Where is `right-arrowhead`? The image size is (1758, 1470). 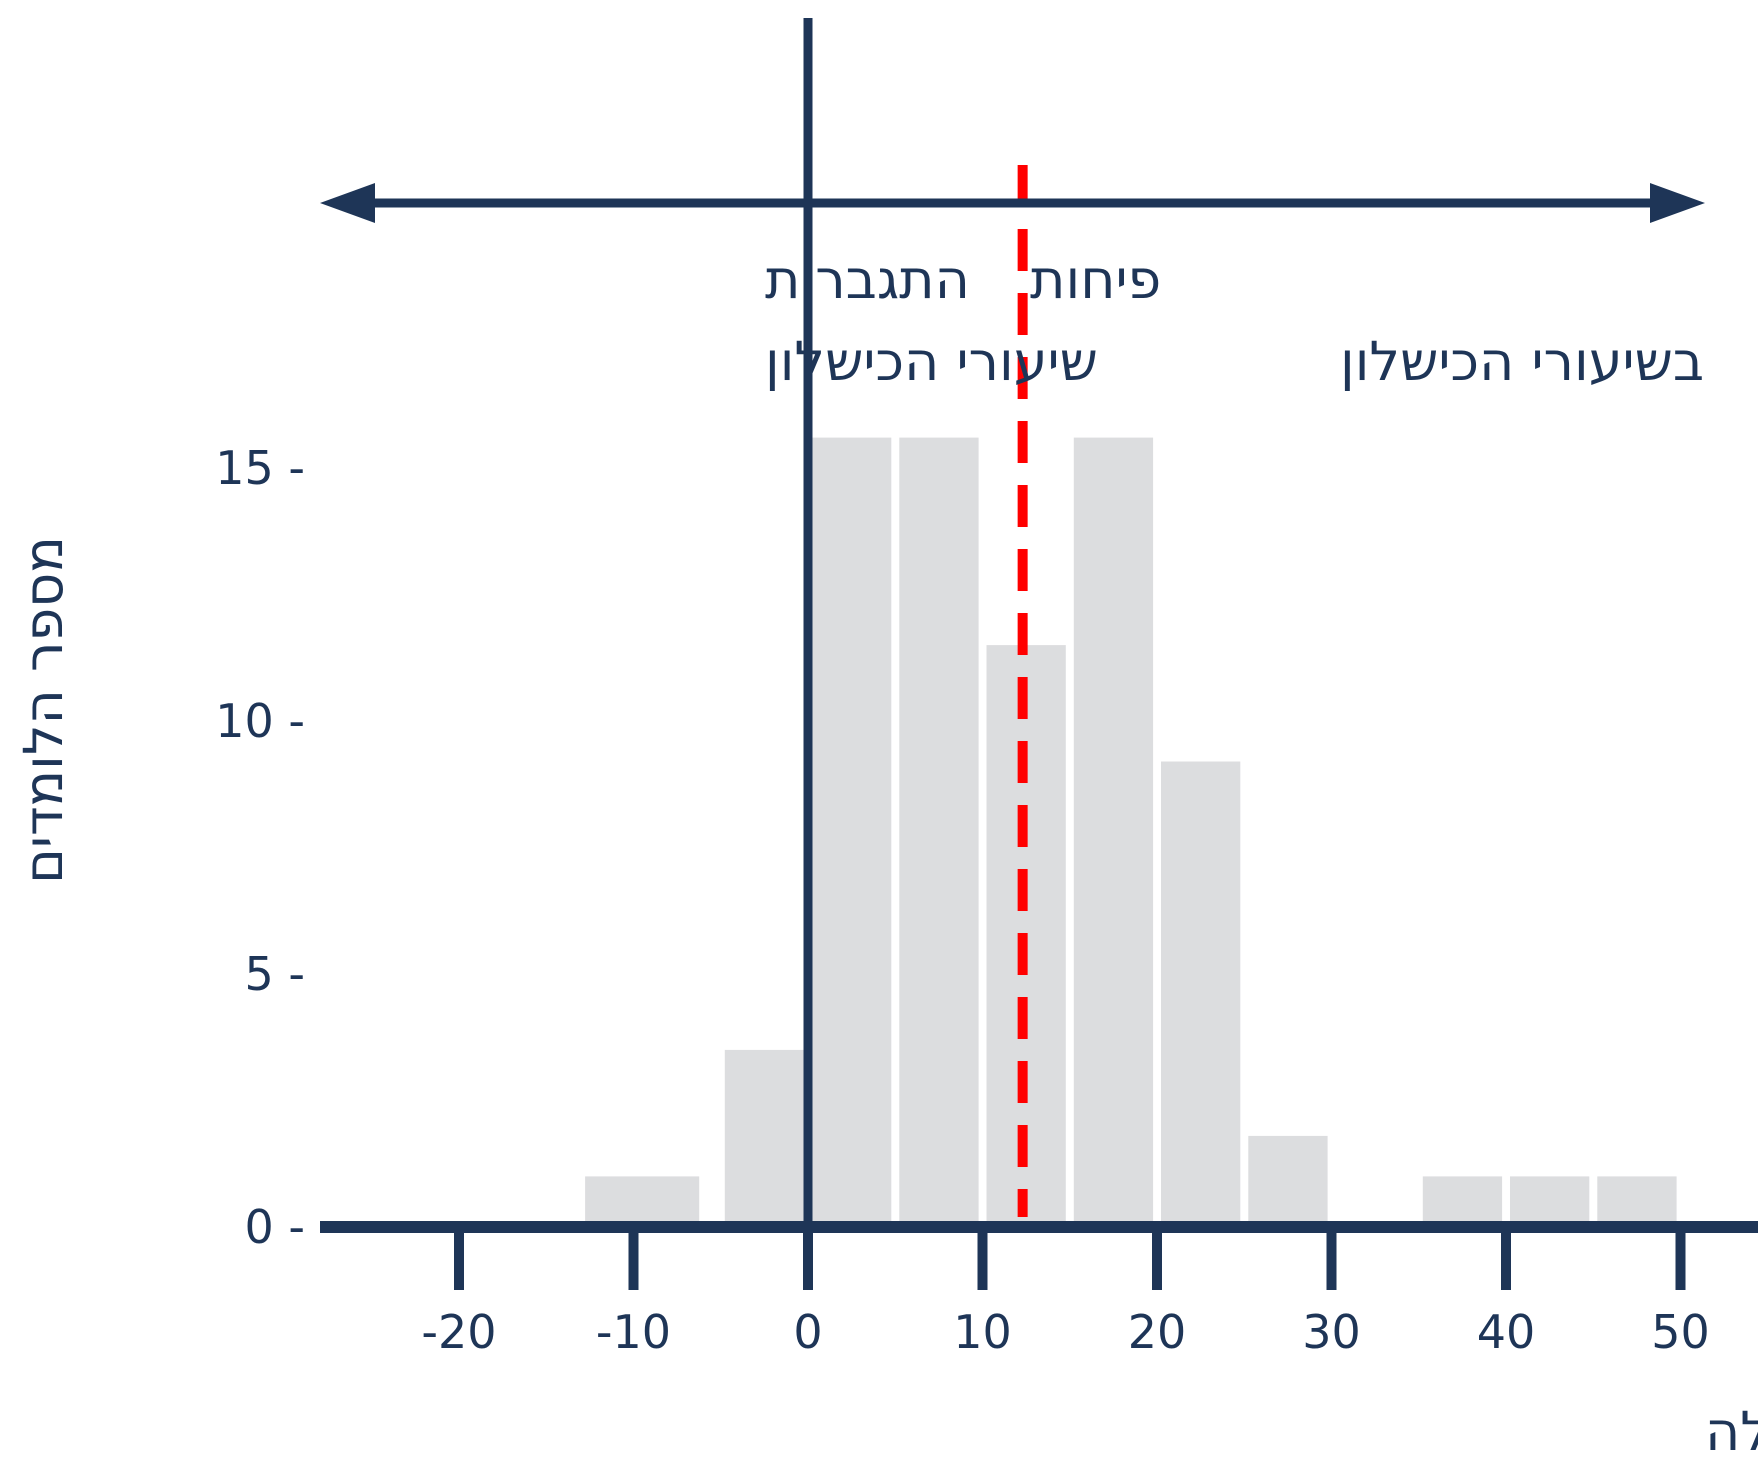 right-arrowhead is located at coordinates (1677, 203).